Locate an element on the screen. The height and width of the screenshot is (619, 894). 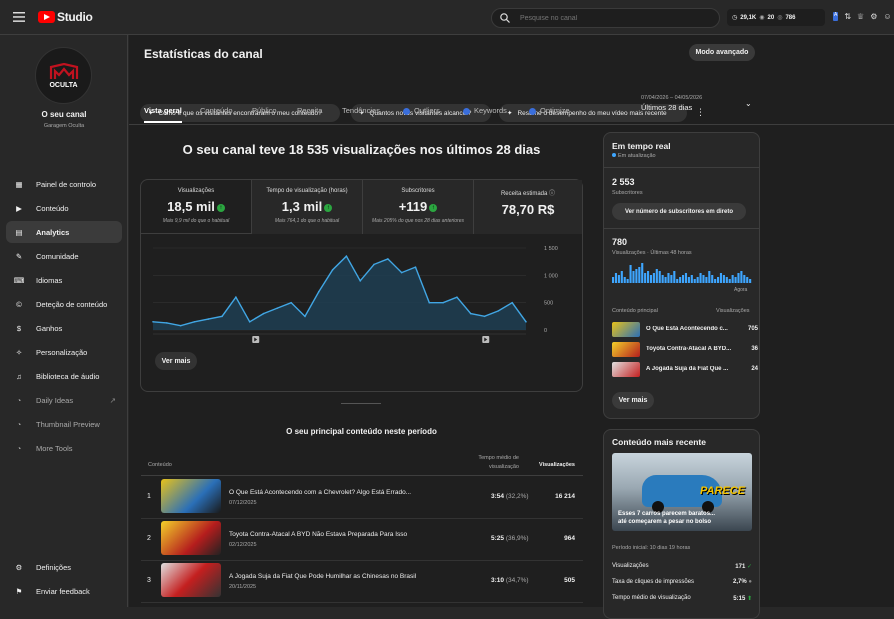
sidebar-item-ideas: ◔ Daily Ideas ↗ is located at coordinates (64, 400).